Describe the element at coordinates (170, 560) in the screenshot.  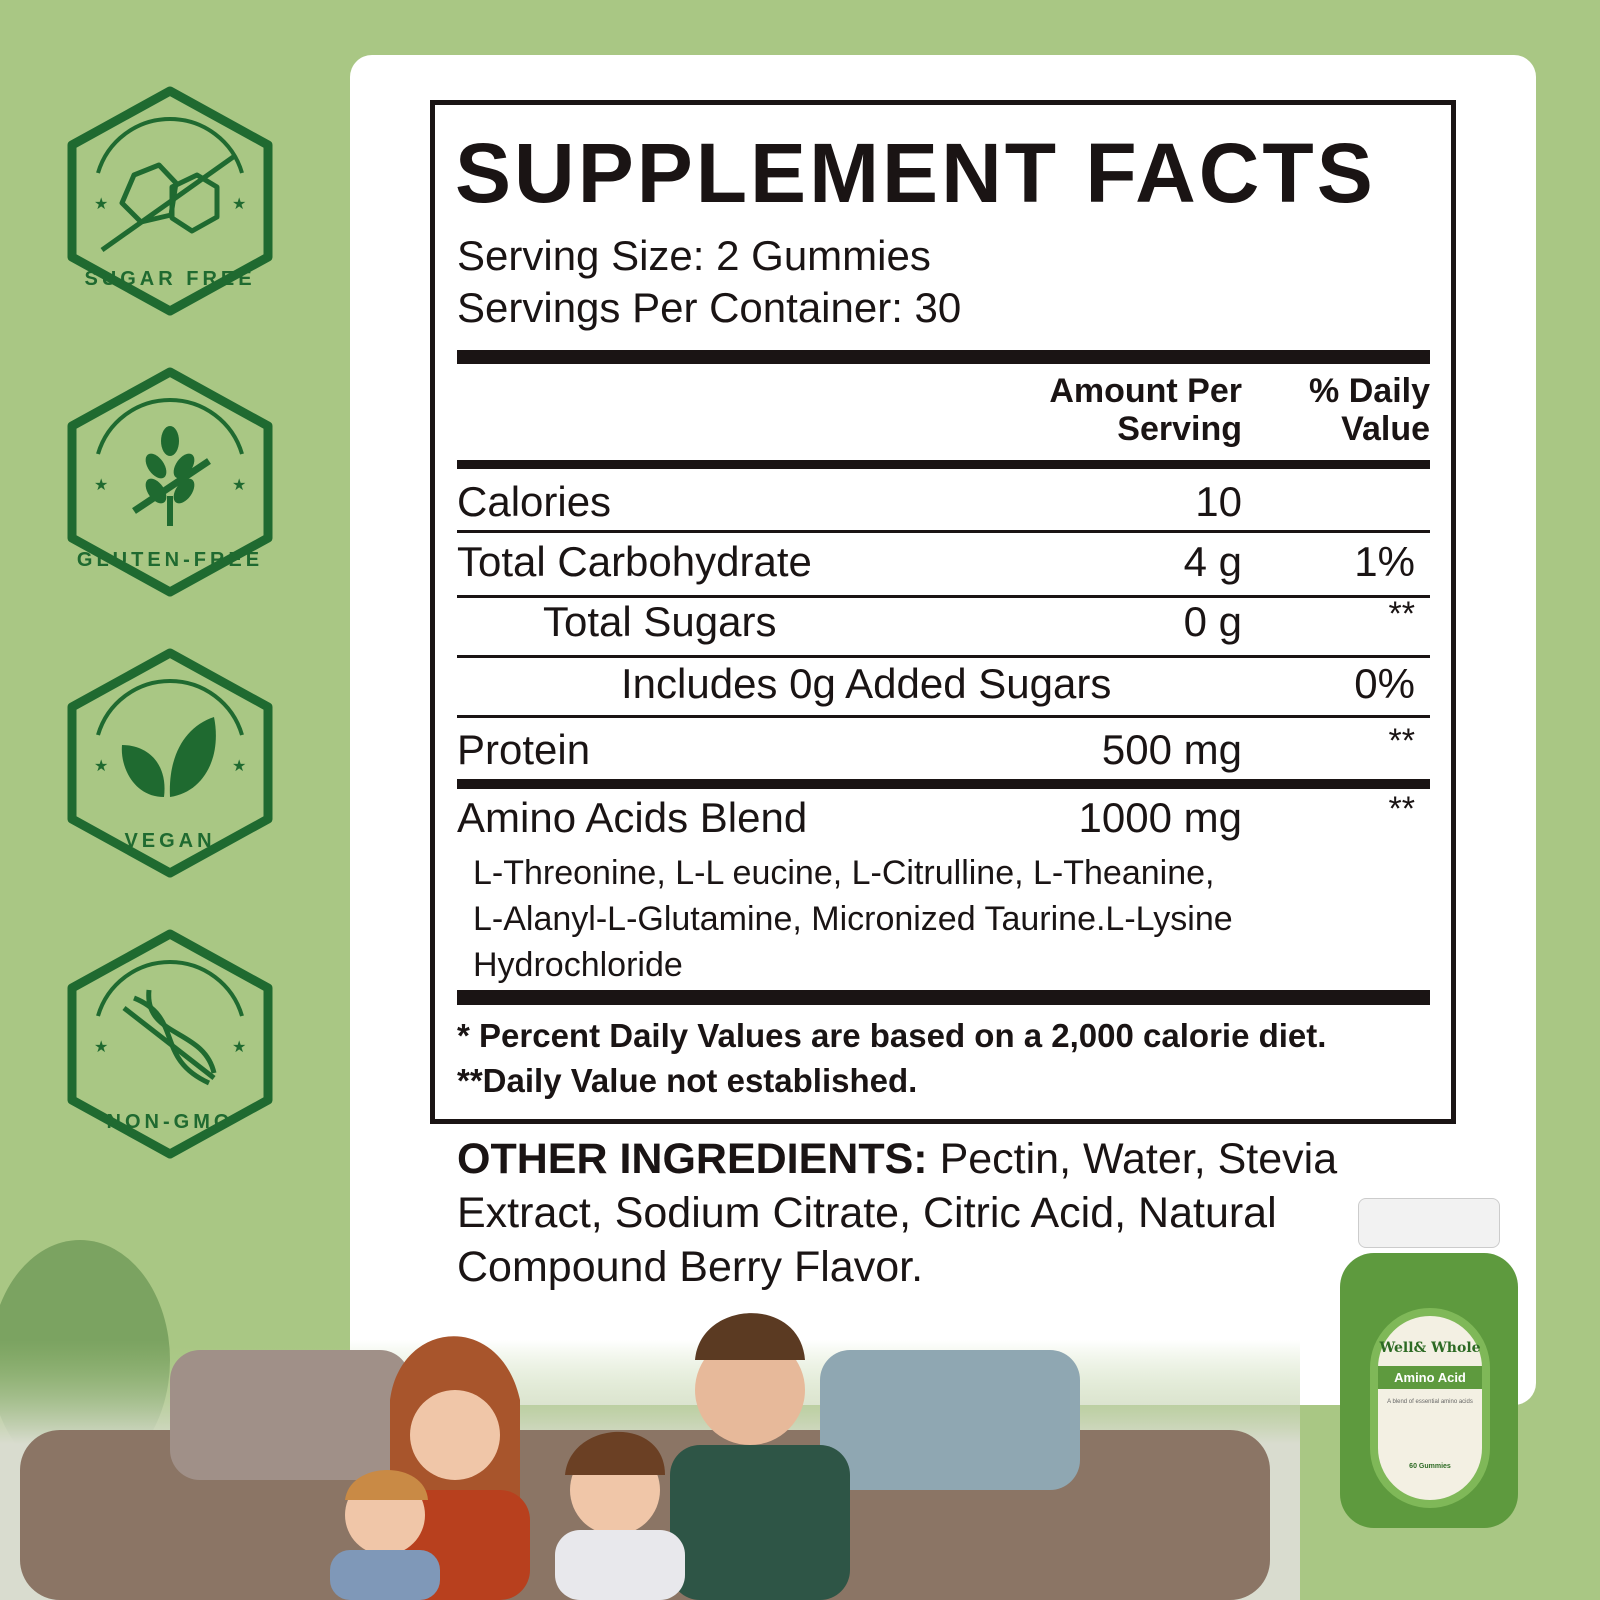
I see `svg-text: GLUTEN-FREE` at that location.